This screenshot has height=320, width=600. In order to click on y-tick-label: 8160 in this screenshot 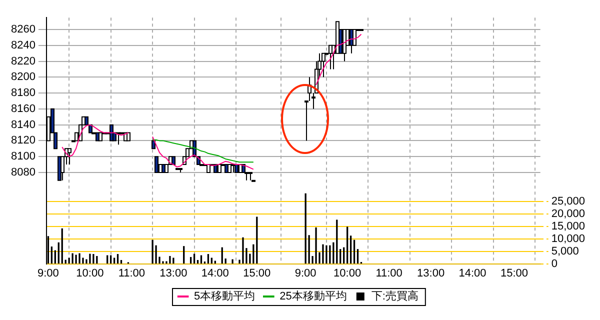, I will do `click(23, 108)`.